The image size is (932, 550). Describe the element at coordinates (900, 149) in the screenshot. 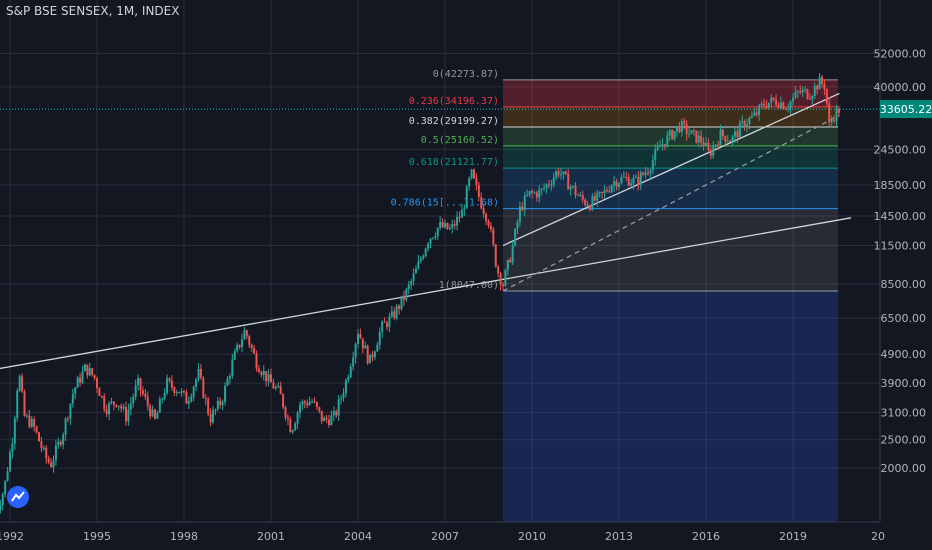

I see `y-tick-label: 24500.00` at that location.